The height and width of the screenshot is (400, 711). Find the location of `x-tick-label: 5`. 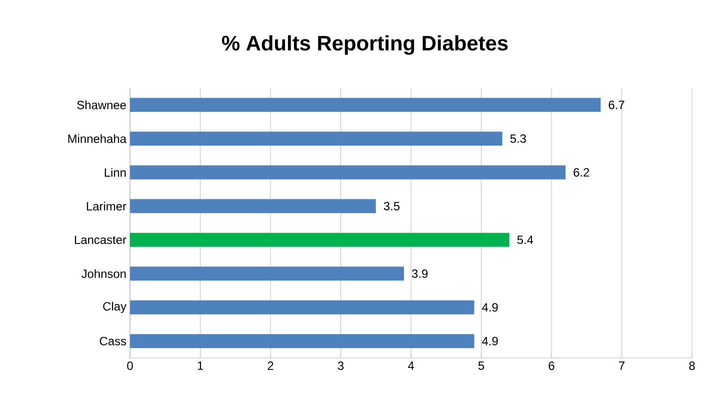

x-tick-label: 5 is located at coordinates (481, 366).